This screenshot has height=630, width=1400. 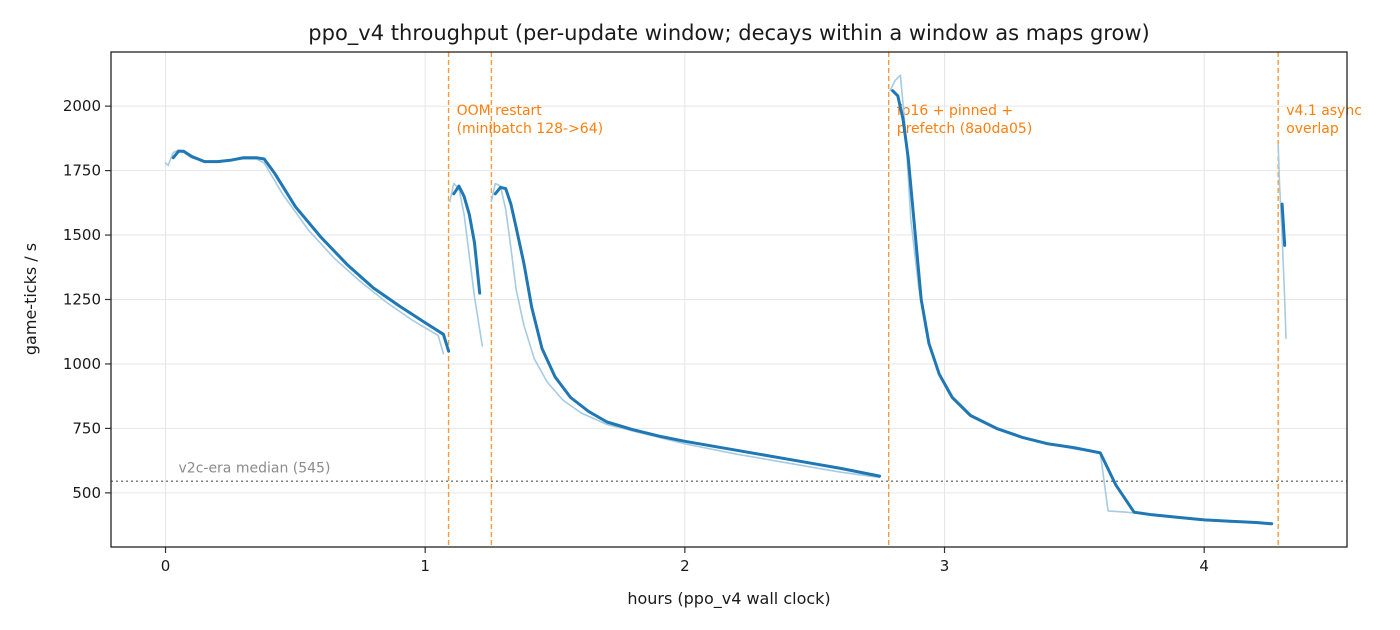 I want to click on y-tick-label: 500, so click(x=86, y=493).